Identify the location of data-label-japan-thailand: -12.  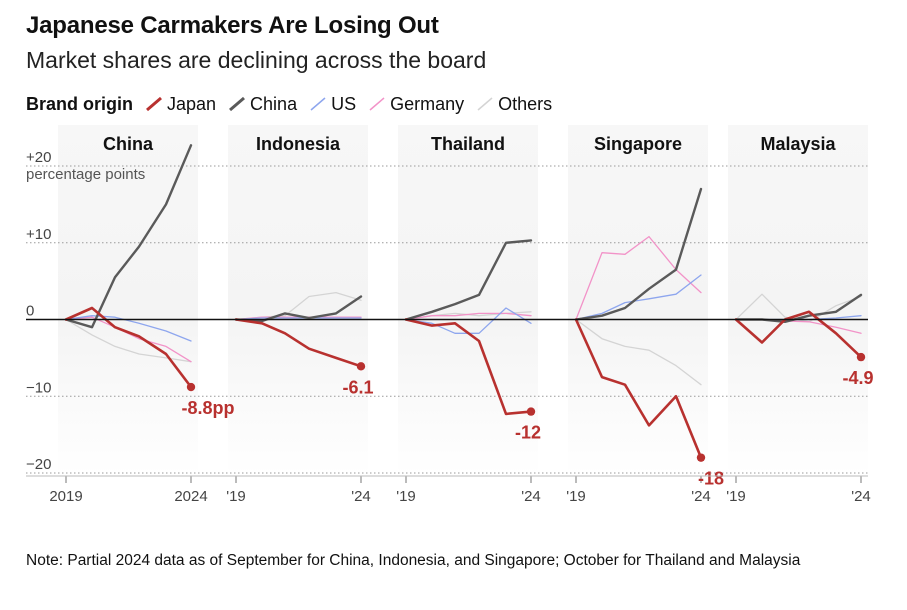
(528, 433).